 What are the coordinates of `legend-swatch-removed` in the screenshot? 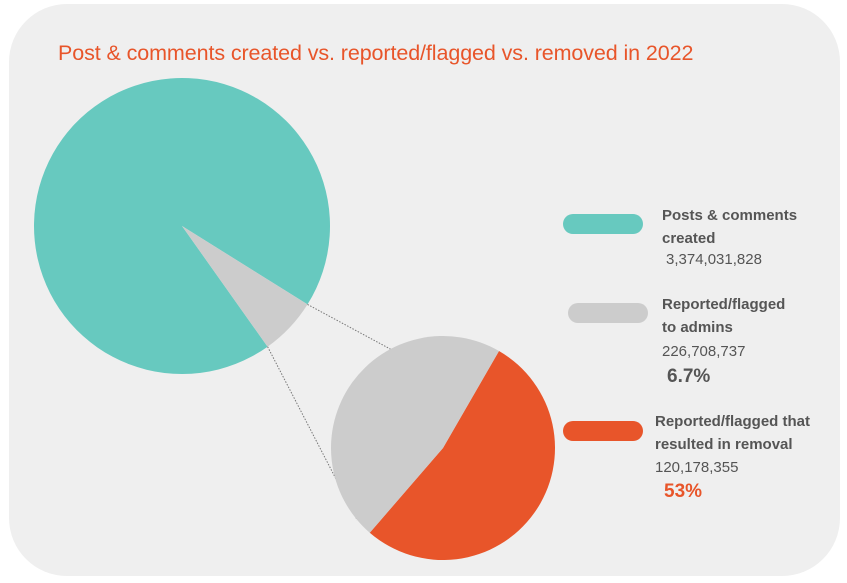 It's located at (603, 431).